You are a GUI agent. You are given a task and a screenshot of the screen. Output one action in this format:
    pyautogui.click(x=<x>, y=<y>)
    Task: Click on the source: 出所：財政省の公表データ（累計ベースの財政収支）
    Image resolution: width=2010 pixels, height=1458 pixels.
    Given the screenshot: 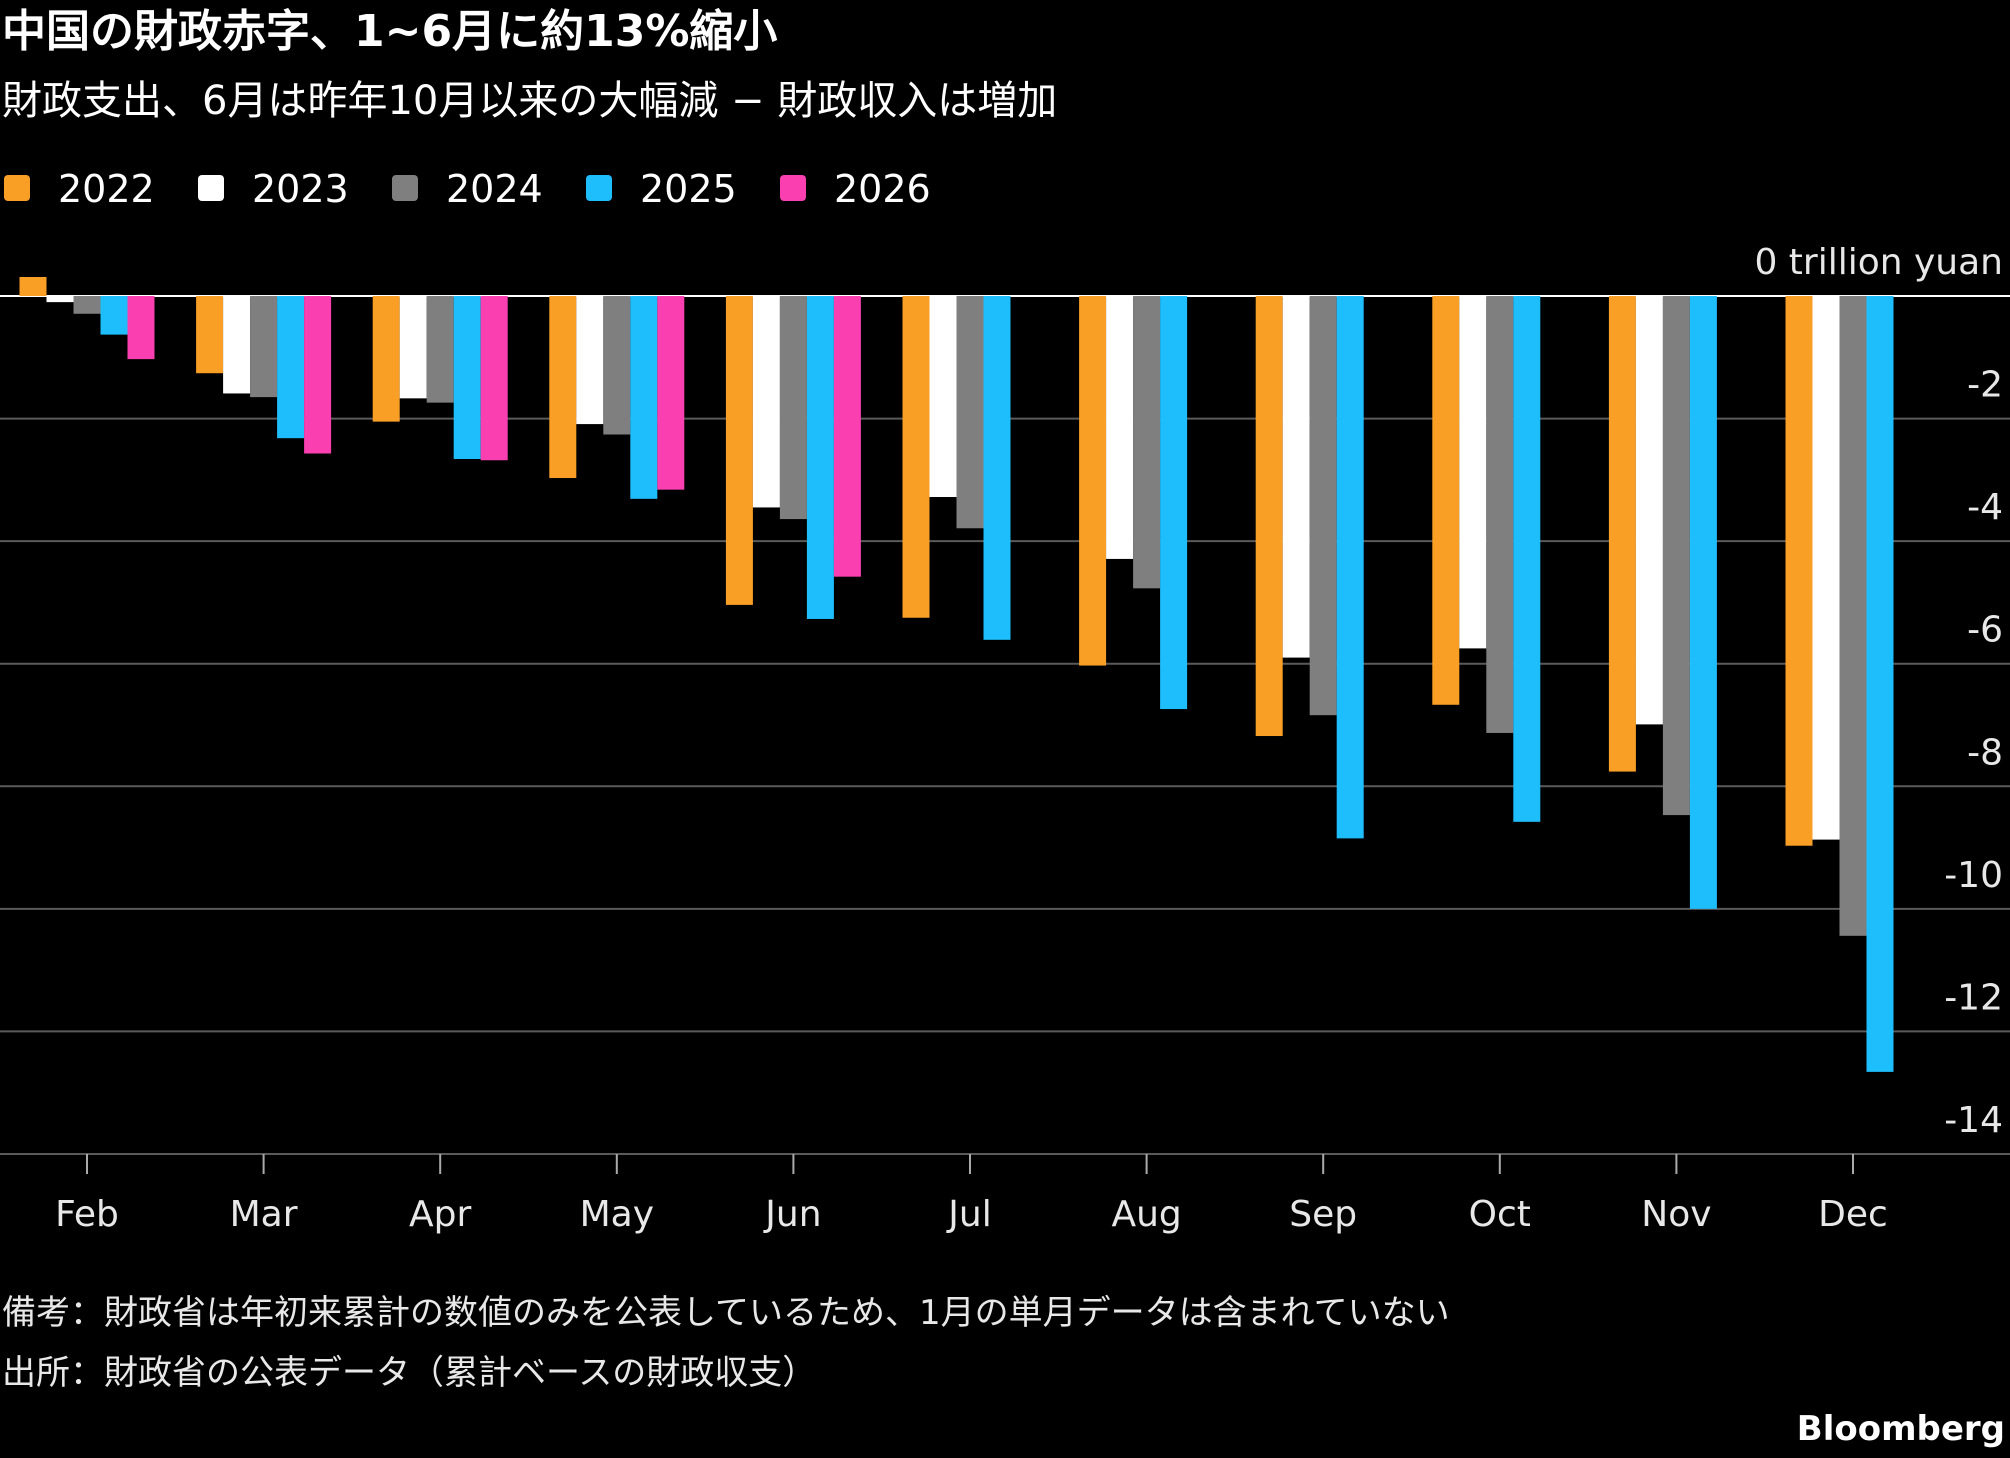 What is the action you would take?
    pyautogui.click(x=409, y=1373)
    